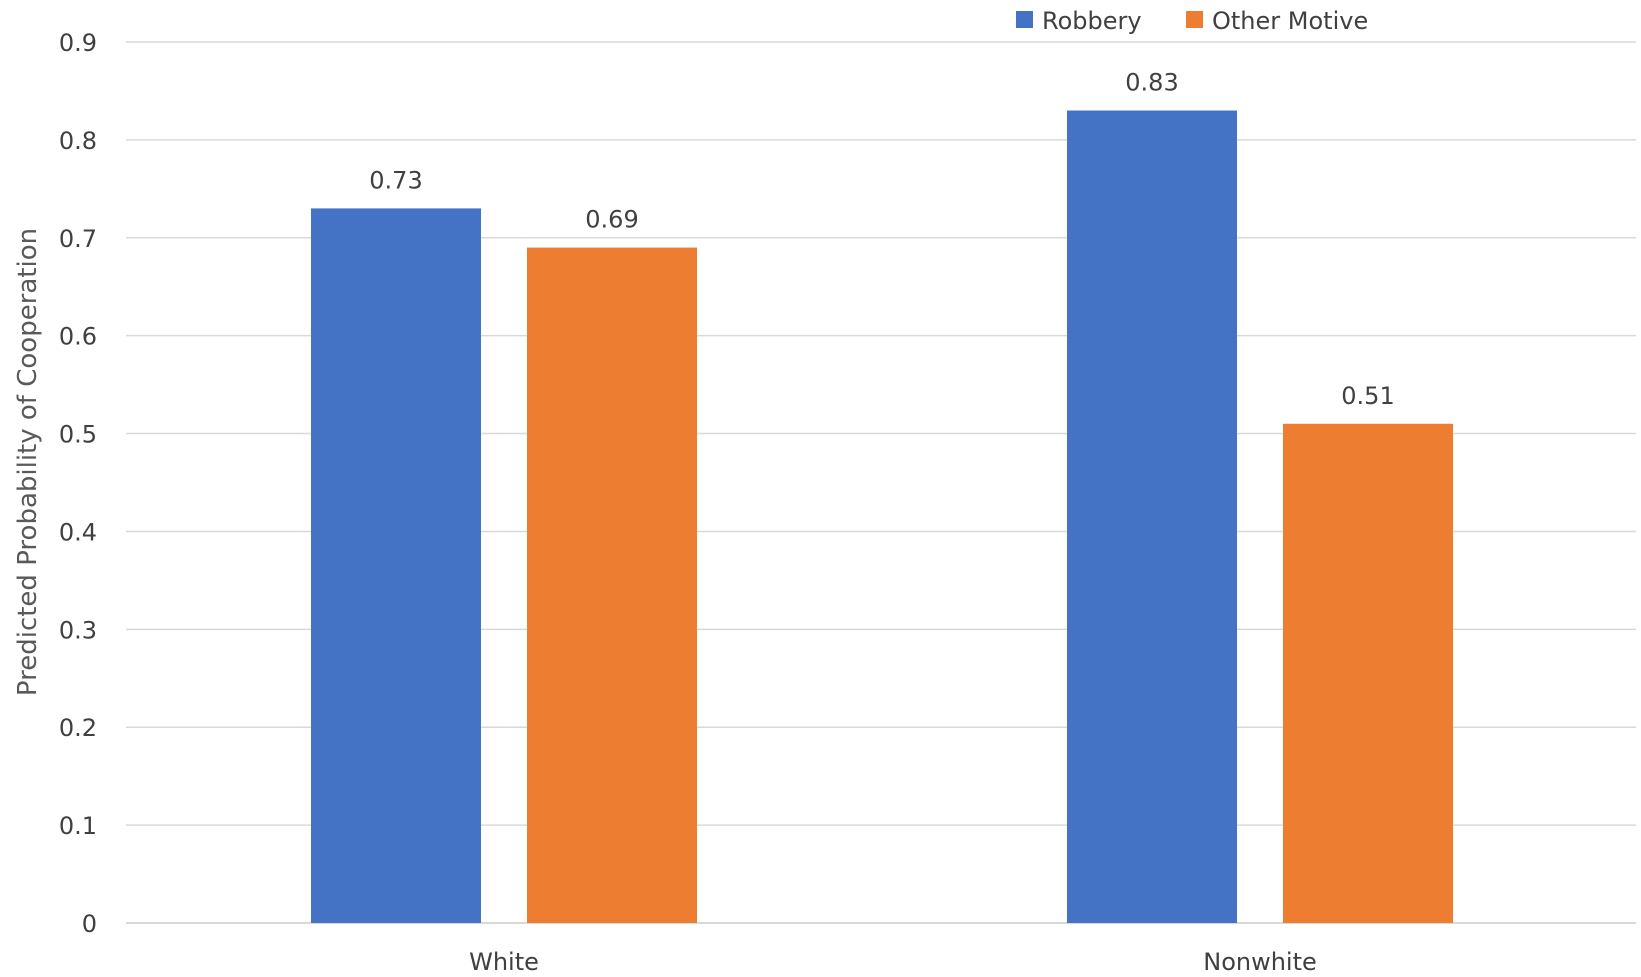 The image size is (1641, 977). Describe the element at coordinates (28, 462) in the screenshot. I see `y-axis-title: Predicted Probability of Cooperation` at that location.